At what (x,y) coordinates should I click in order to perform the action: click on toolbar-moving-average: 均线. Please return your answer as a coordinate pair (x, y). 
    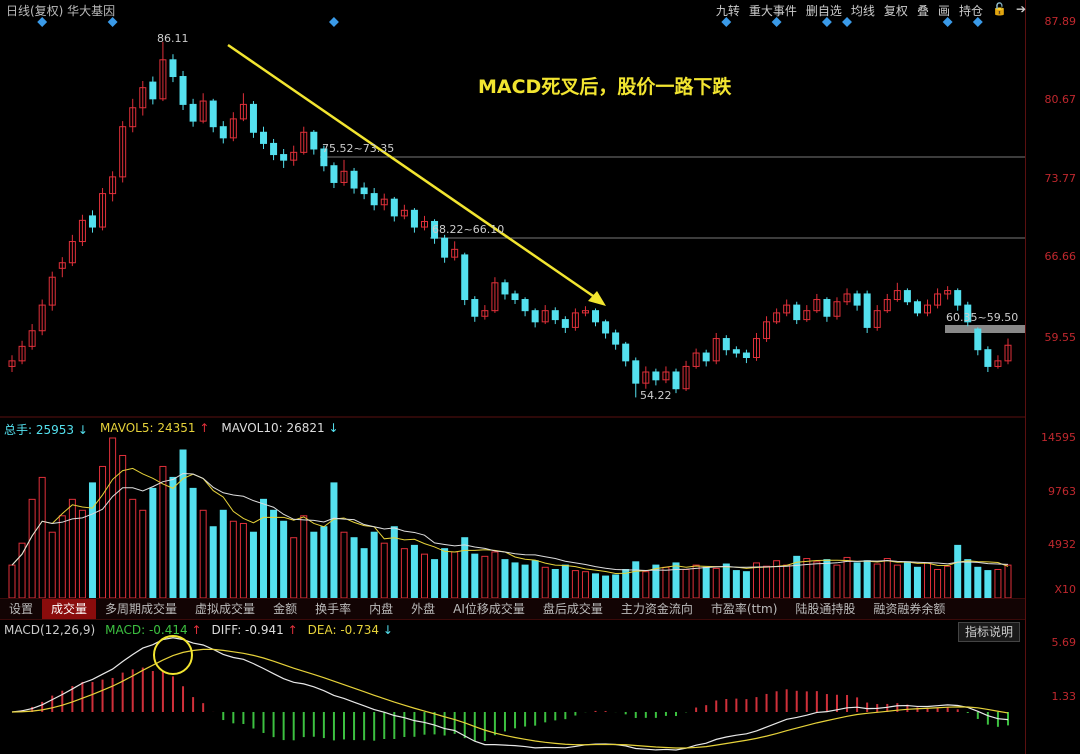
    Looking at the image, I should click on (862, 11).